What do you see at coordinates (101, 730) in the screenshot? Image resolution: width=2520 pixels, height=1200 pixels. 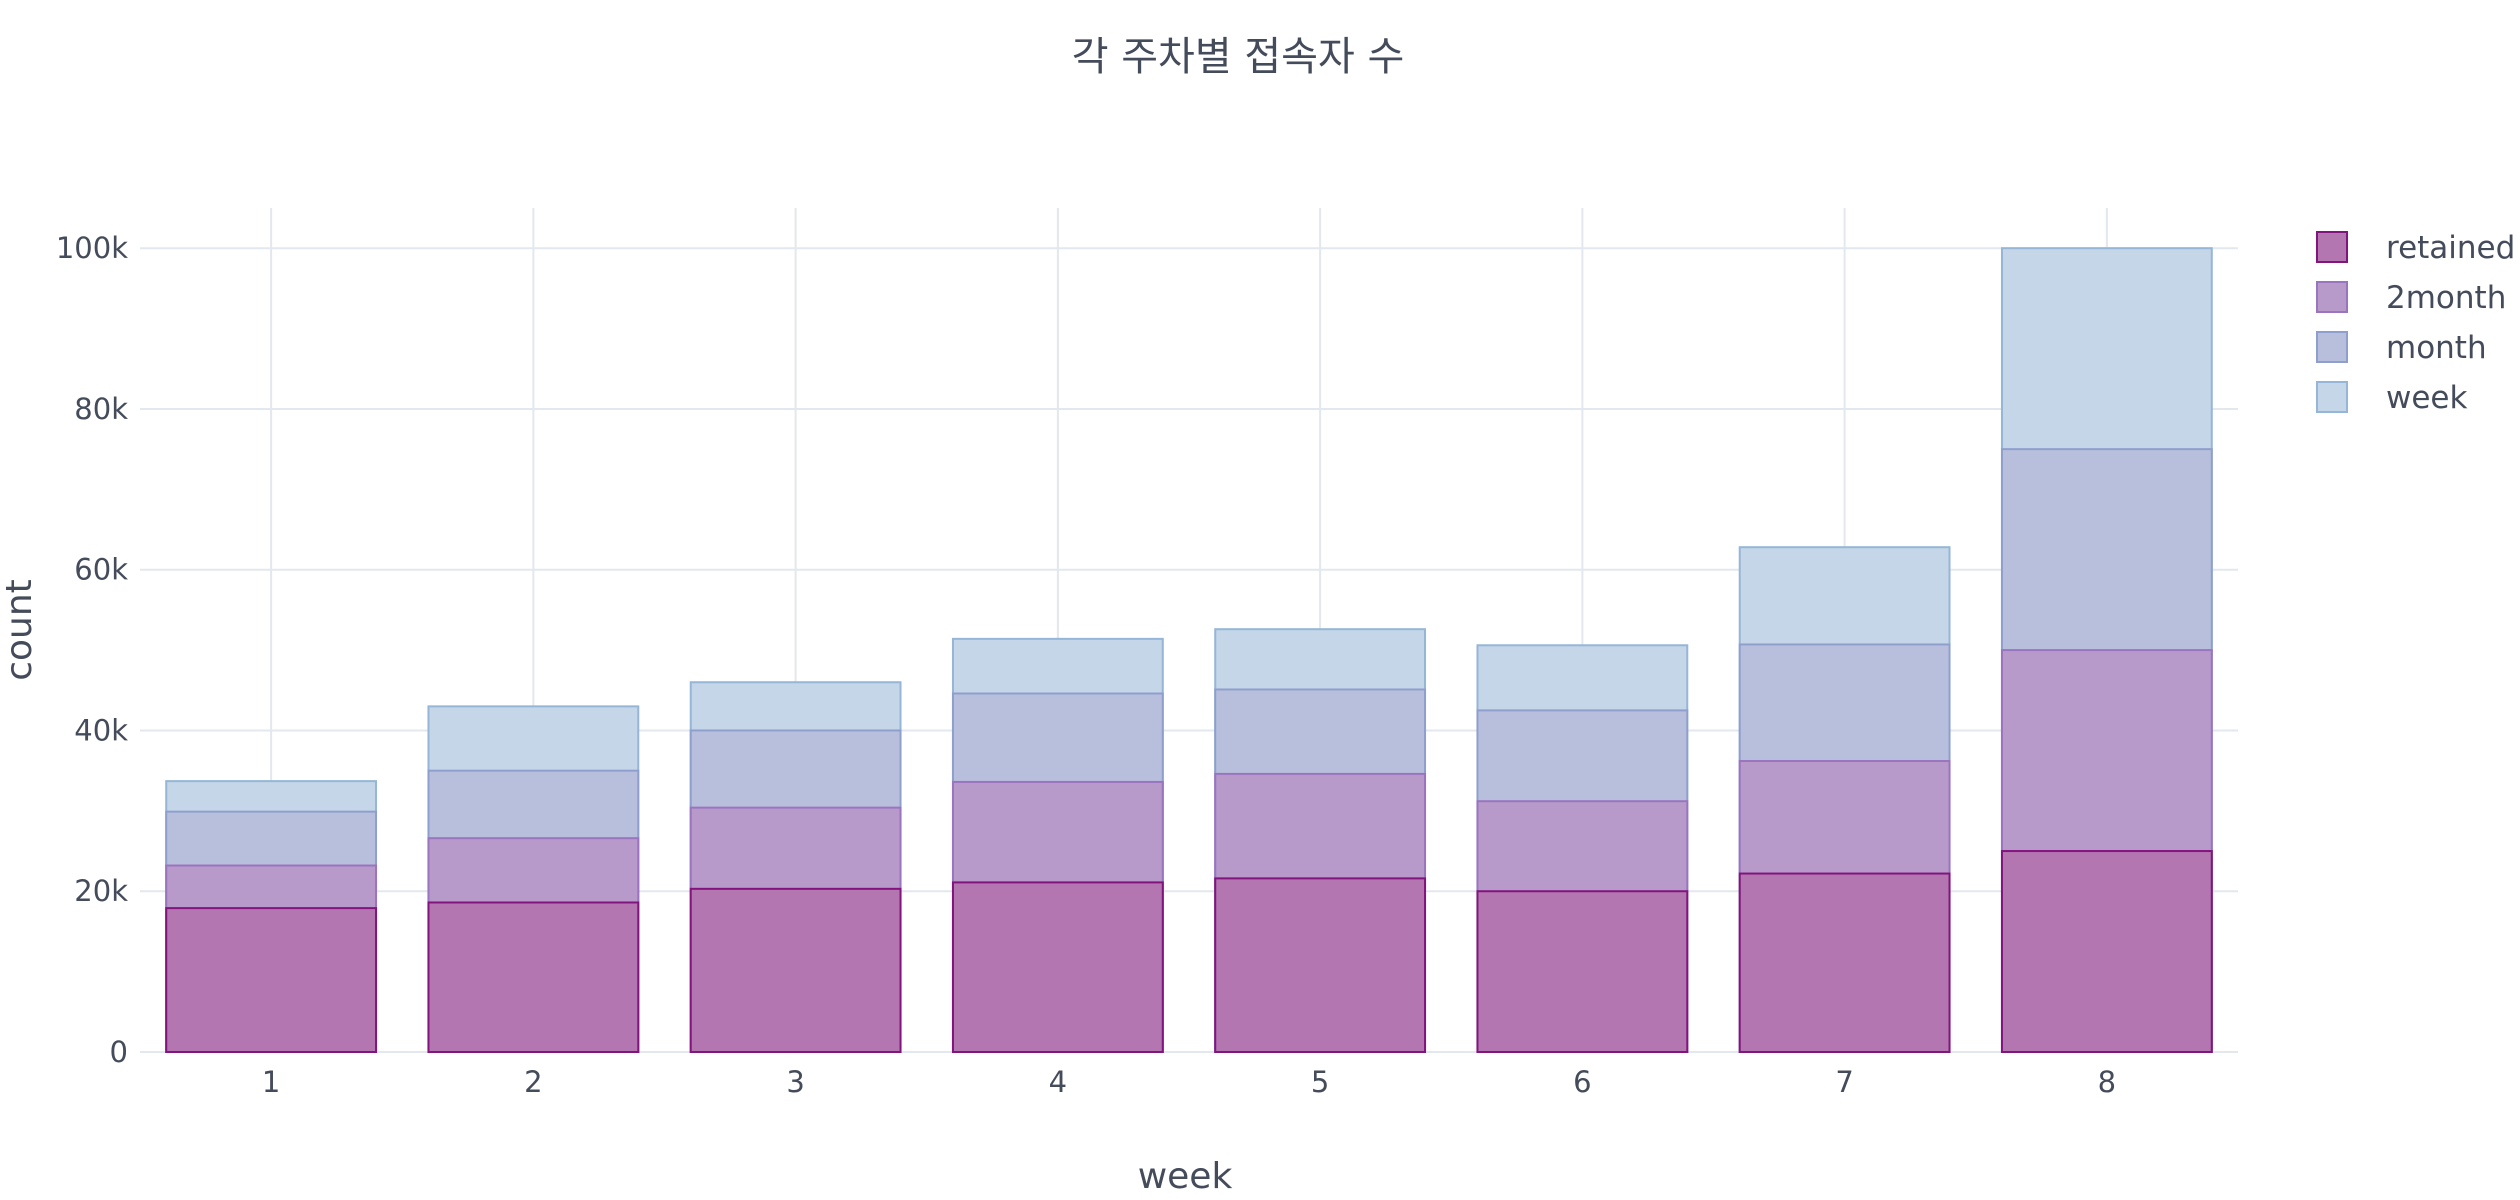 I see `y-tick-label: 40k` at bounding box center [101, 730].